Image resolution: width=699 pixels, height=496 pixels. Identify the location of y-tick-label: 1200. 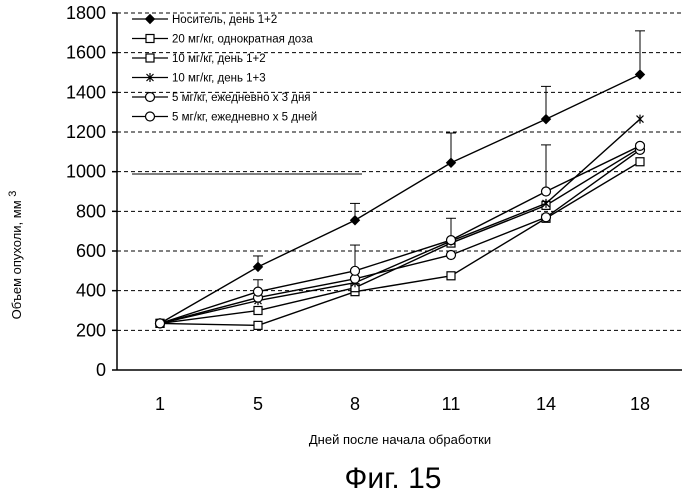
(86, 132).